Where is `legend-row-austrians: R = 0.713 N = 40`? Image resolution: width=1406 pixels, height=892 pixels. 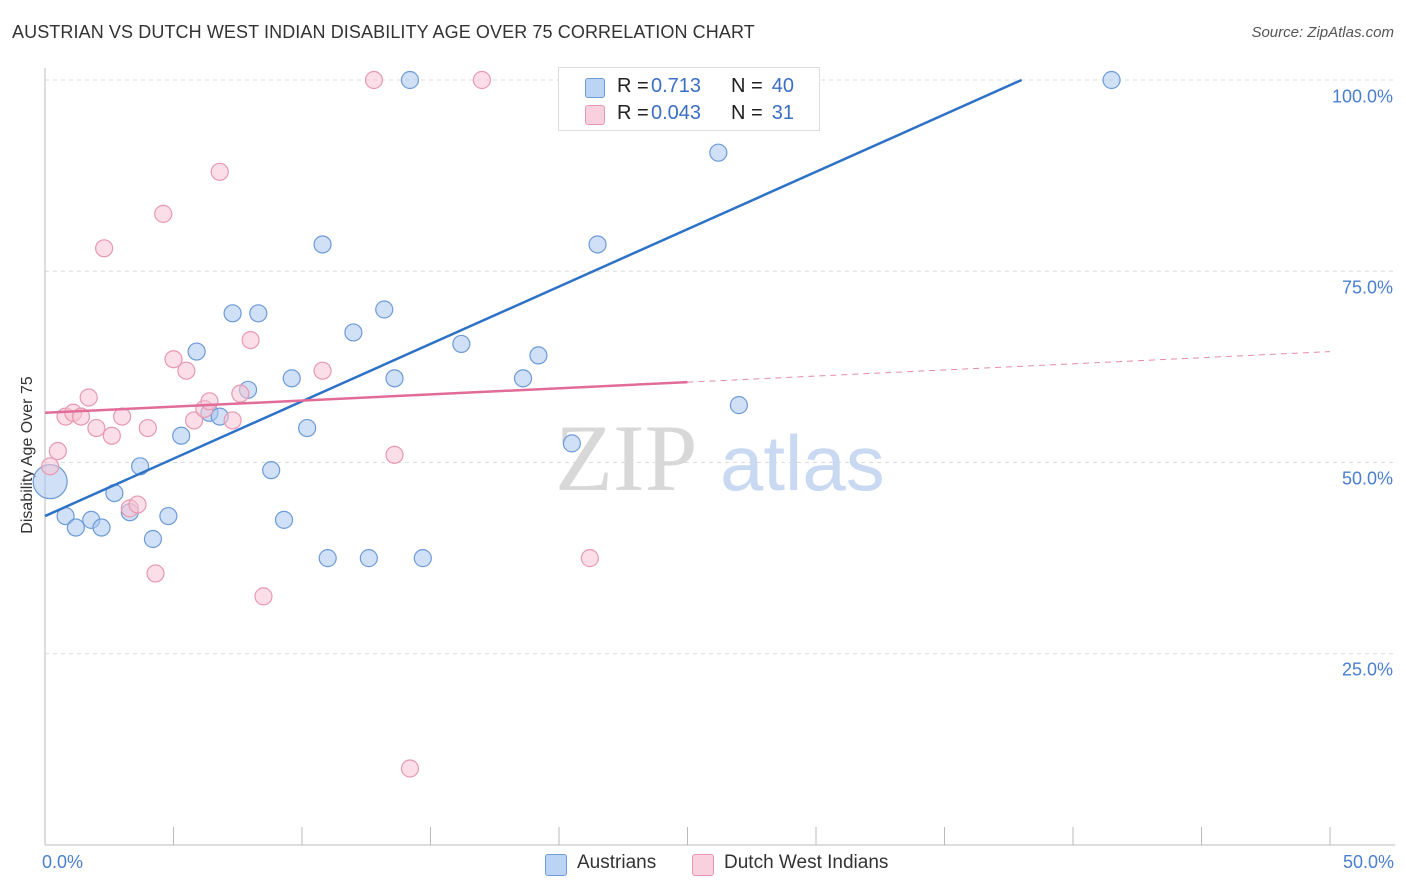
legend-row-austrians: R = 0.713 N = 40 is located at coordinates (689, 87).